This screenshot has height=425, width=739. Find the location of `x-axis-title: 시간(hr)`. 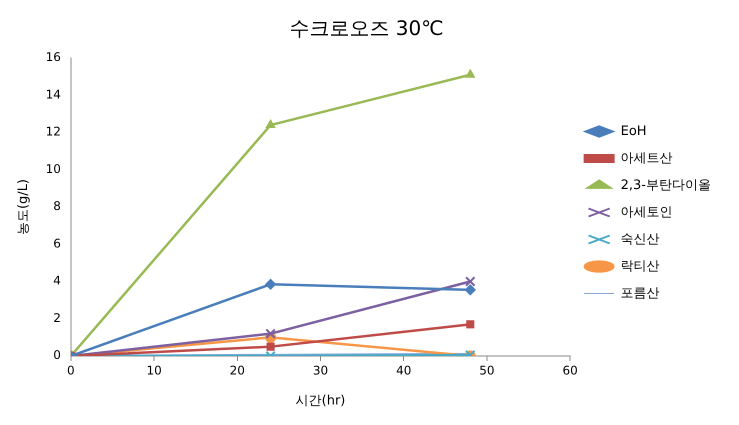

x-axis-title: 시간(hr) is located at coordinates (321, 401).